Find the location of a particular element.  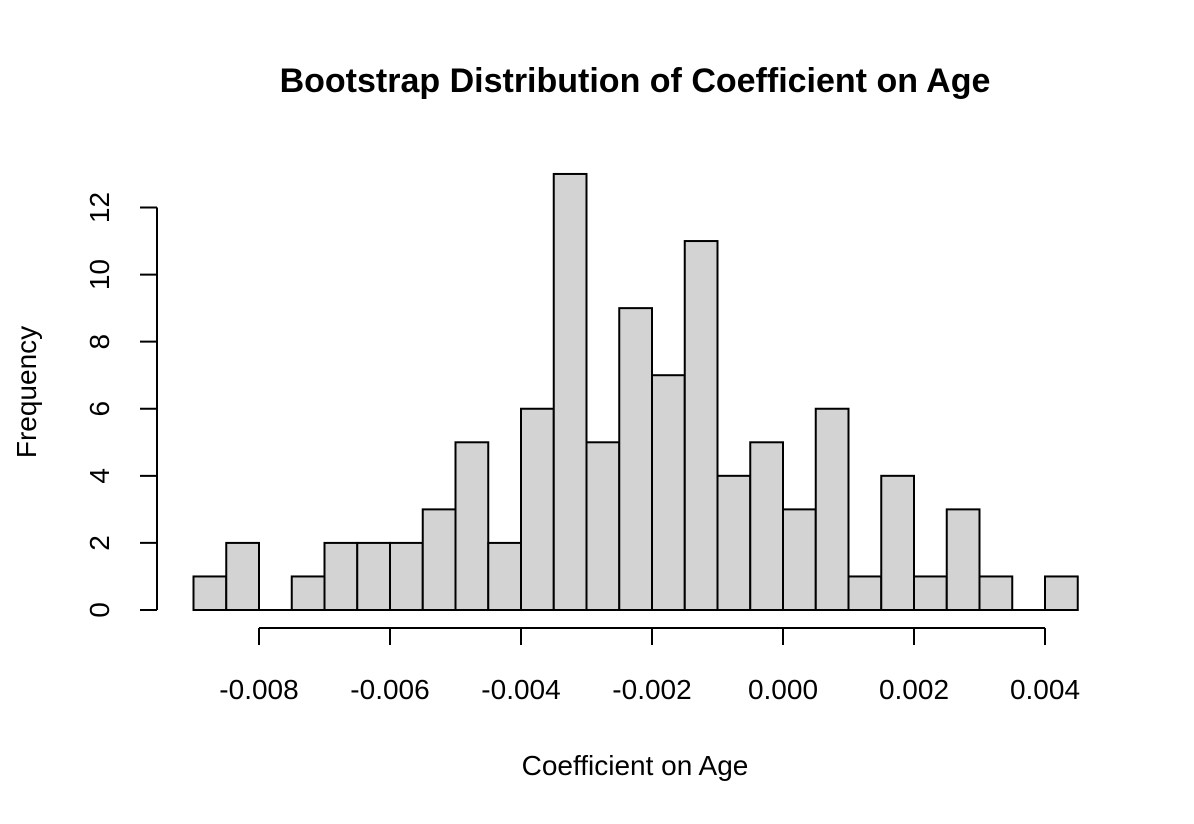

y-tick-label: 0 is located at coordinates (99, 610).